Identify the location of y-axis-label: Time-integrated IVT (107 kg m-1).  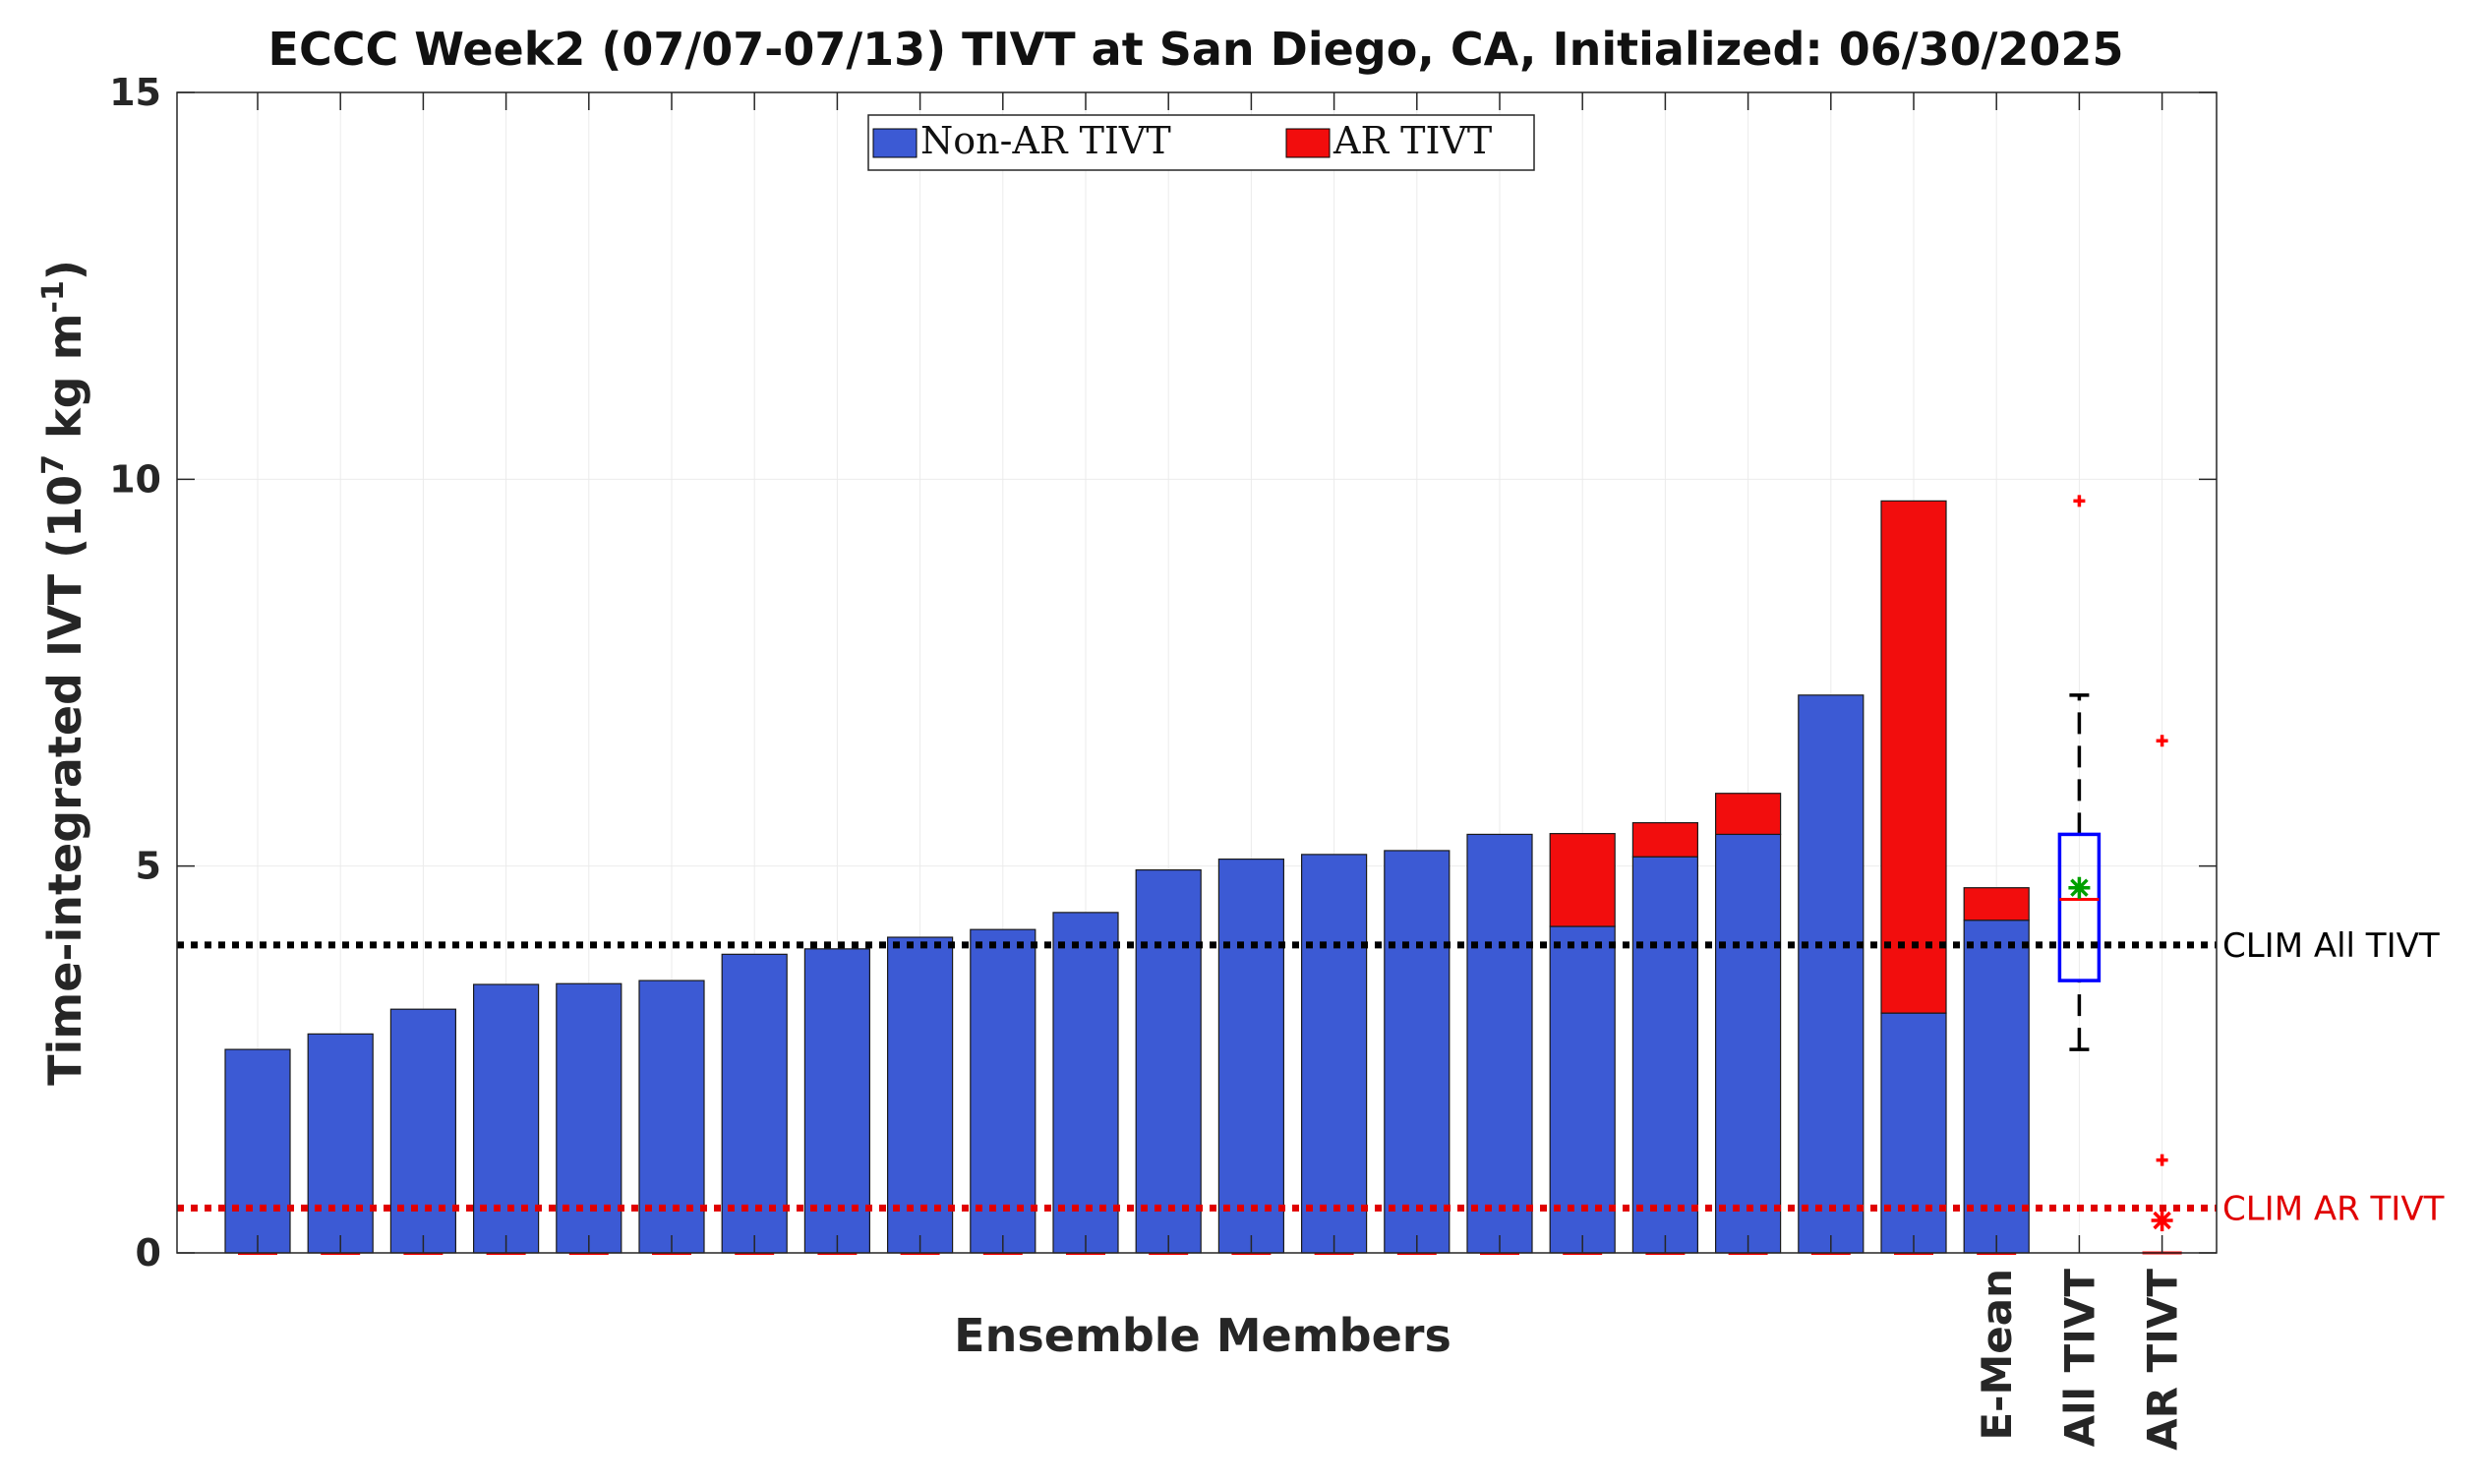
(63, 673).